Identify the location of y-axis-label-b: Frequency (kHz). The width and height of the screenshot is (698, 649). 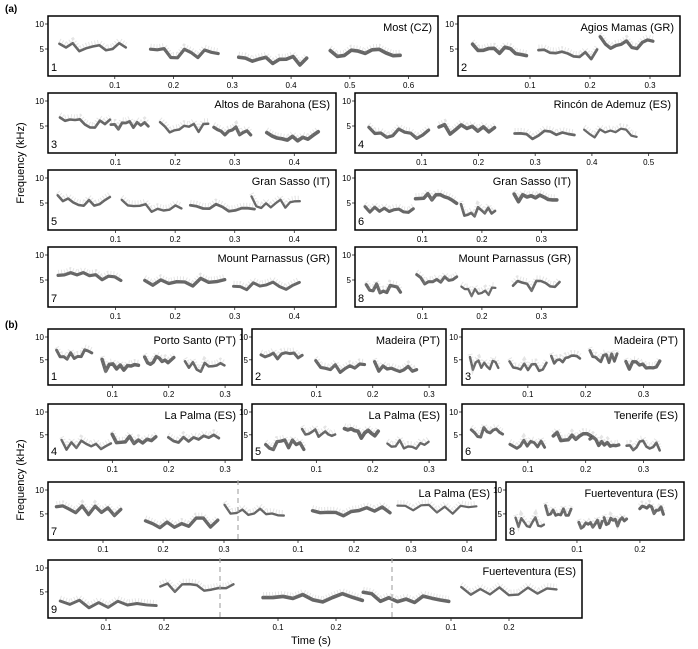
(21, 479).